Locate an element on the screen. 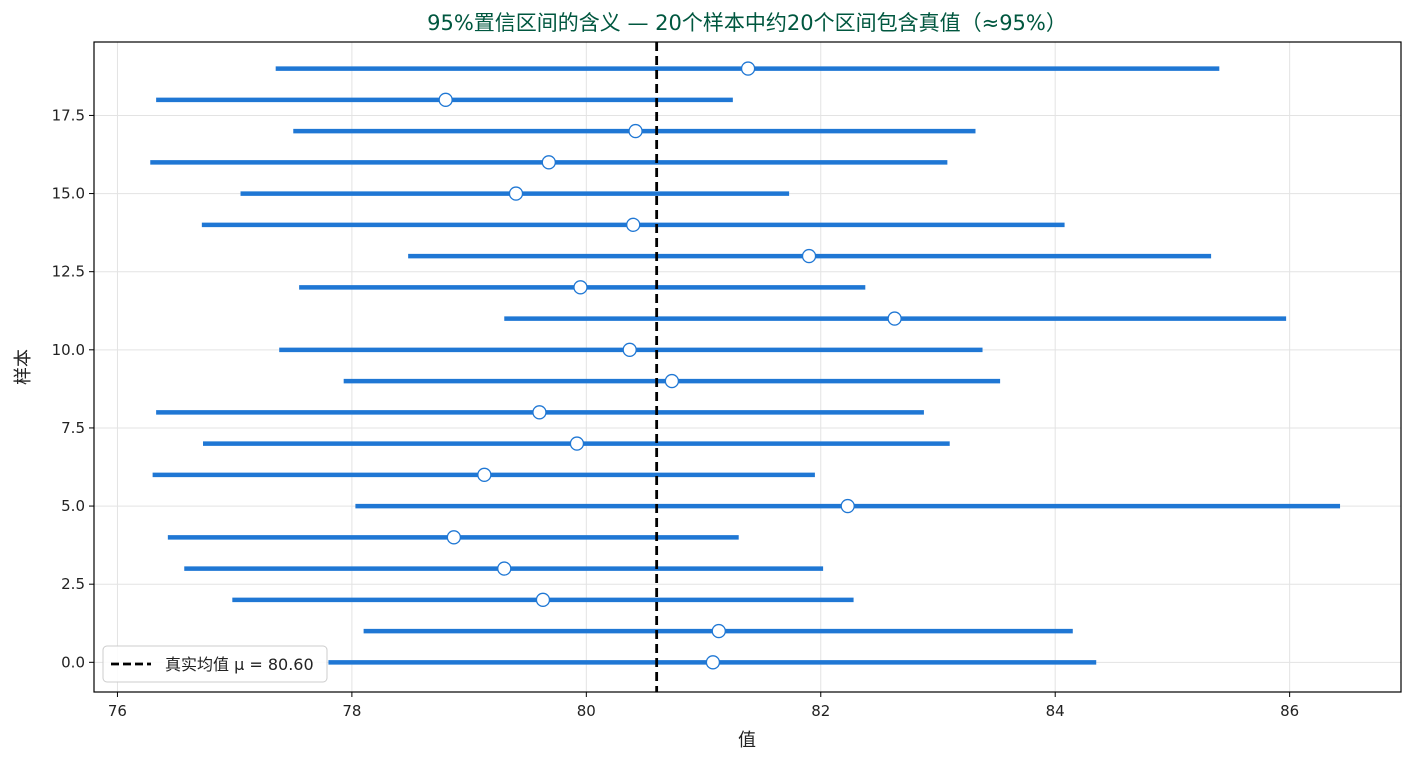 This screenshot has height=763, width=1413. y-tick-label: 2.5 is located at coordinates (73, 584).